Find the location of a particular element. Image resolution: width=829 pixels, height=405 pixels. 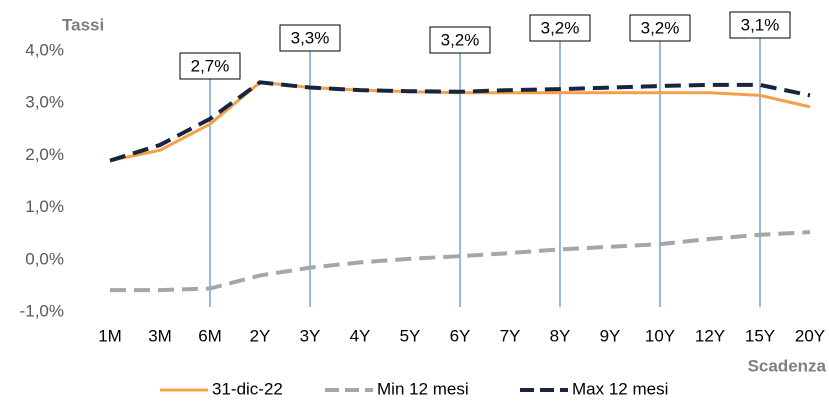

x-tick-label: 8Y is located at coordinates (560, 335).